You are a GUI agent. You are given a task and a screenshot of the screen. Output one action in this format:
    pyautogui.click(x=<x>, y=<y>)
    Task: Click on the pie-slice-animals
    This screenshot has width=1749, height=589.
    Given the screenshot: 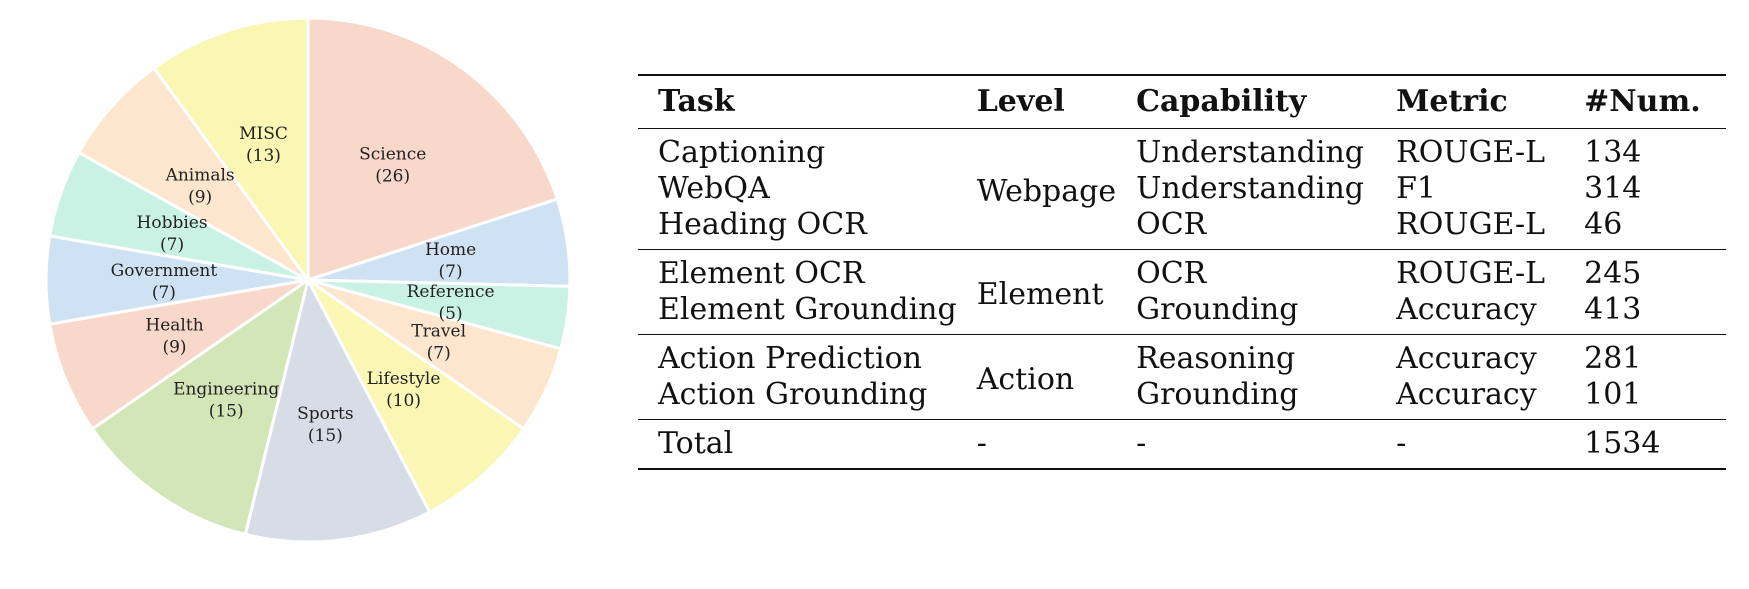 What is the action you would take?
    pyautogui.click(x=193, y=173)
    